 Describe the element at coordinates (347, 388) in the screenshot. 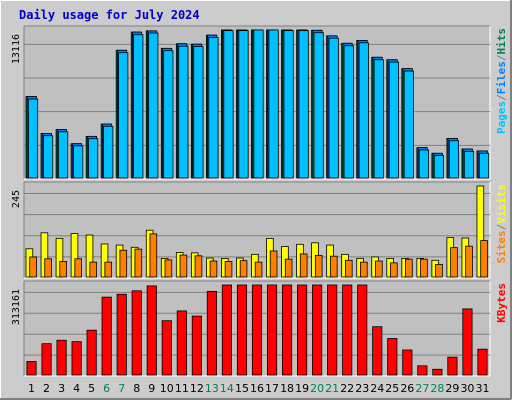

I see `x-tick-label-day-22: 22` at that location.